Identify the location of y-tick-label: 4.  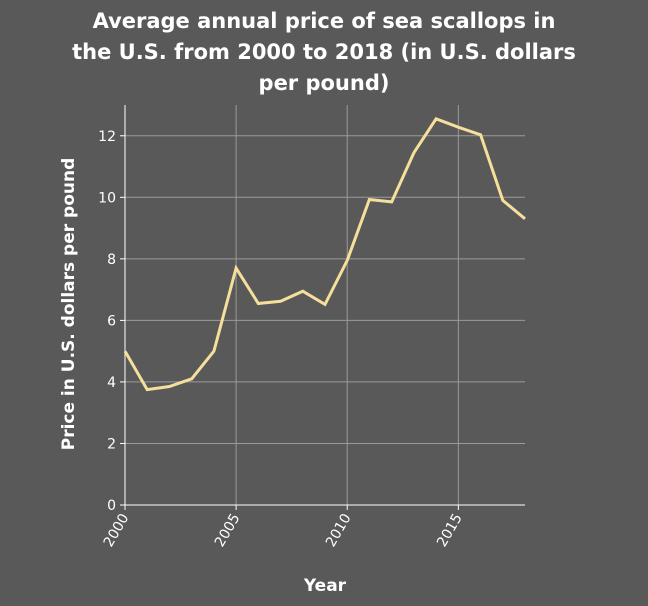
(111, 383).